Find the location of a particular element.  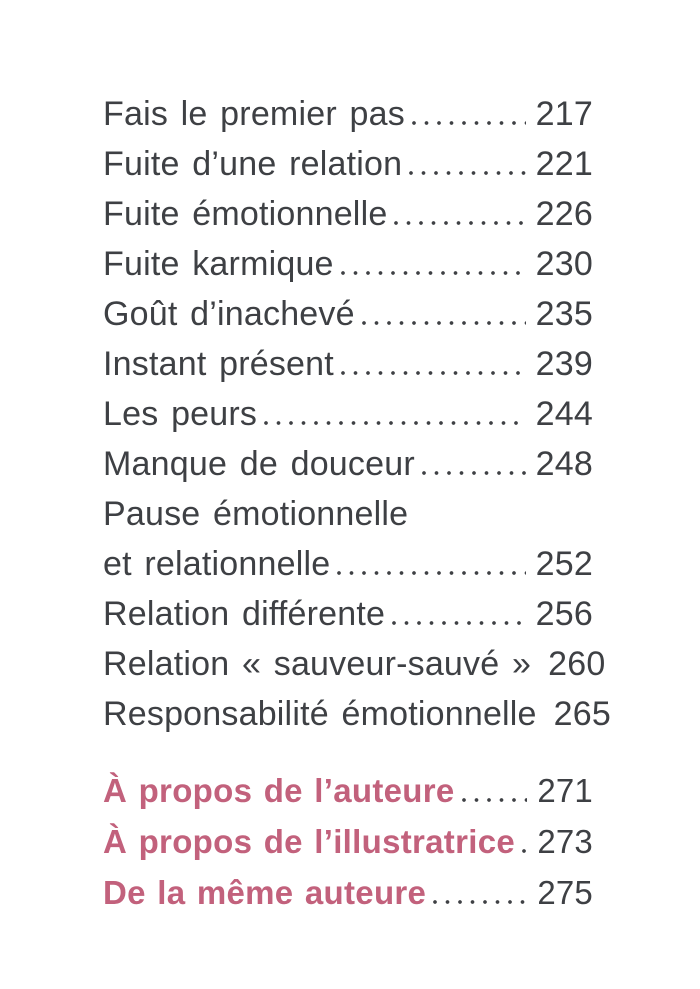

toc-entry-page: 256 is located at coordinates (564, 614).